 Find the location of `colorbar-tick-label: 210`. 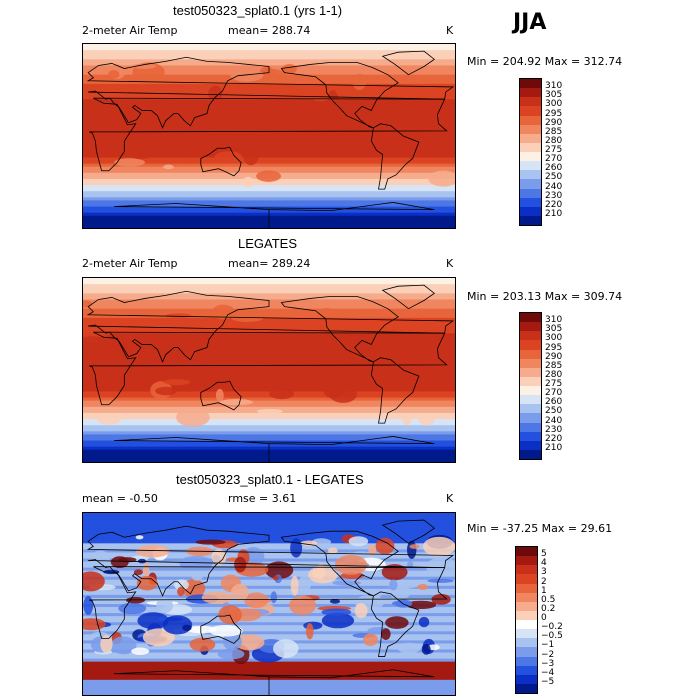

colorbar-tick-label: 210 is located at coordinates (554, 213).